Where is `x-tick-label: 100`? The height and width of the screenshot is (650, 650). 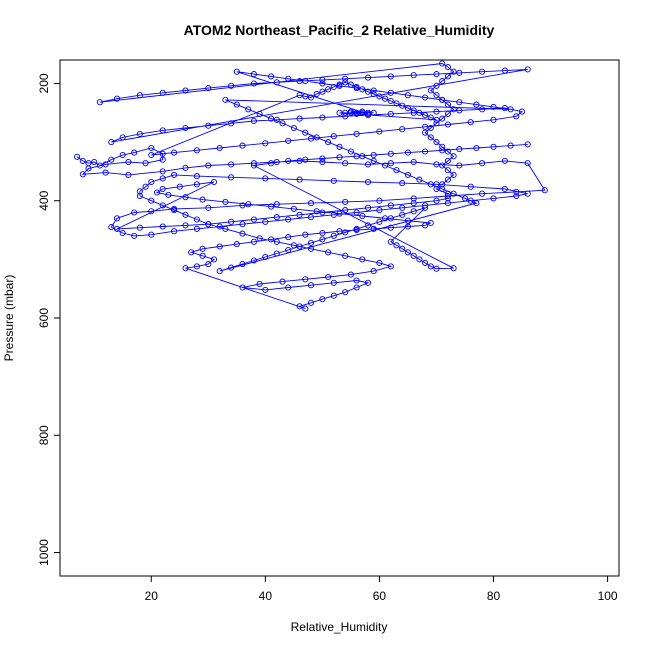
x-tick-label: 100 is located at coordinates (608, 596).